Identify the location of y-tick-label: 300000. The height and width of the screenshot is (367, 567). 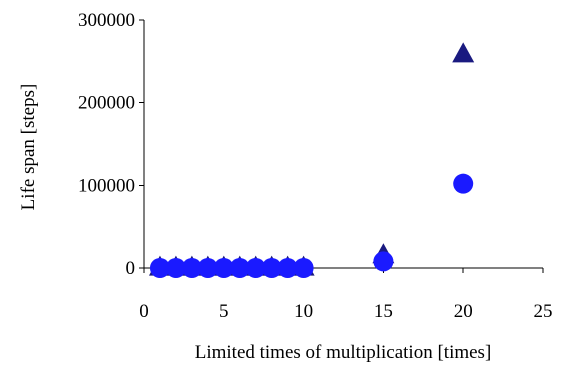
(106, 20).